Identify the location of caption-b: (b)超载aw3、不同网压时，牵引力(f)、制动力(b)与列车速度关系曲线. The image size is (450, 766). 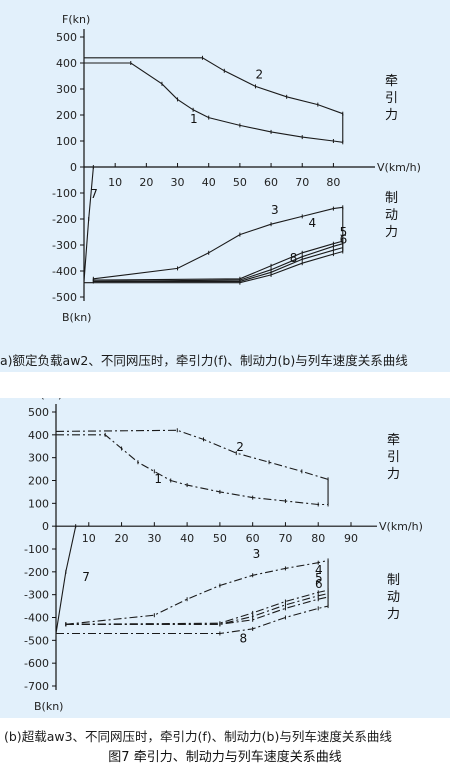
(198, 736).